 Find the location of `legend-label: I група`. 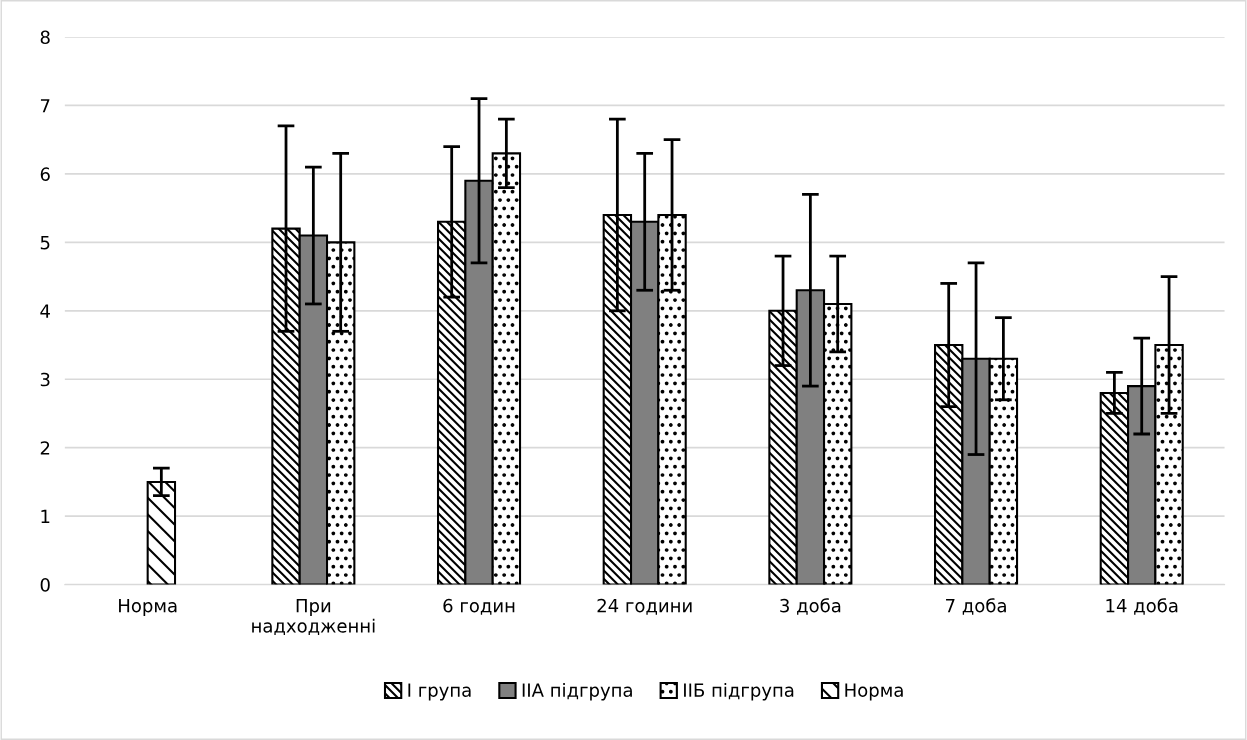

legend-label: I група is located at coordinates (439, 692).